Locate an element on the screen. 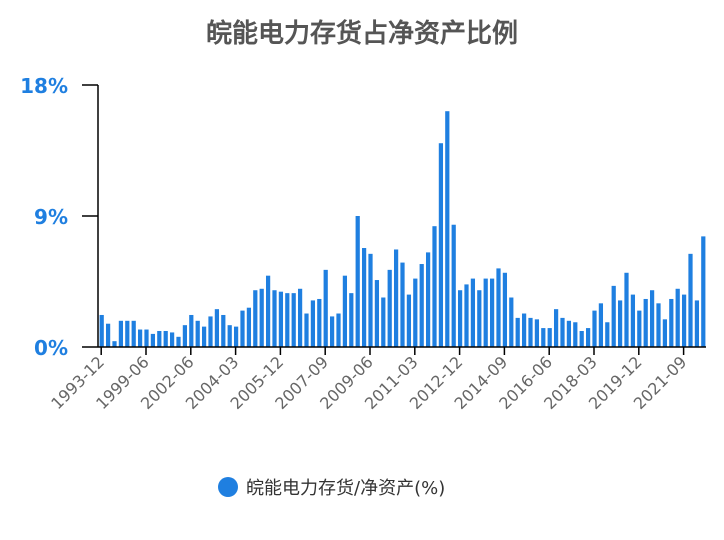  y-axis-ticks: 0% 9% 18% is located at coordinates (59, 217).